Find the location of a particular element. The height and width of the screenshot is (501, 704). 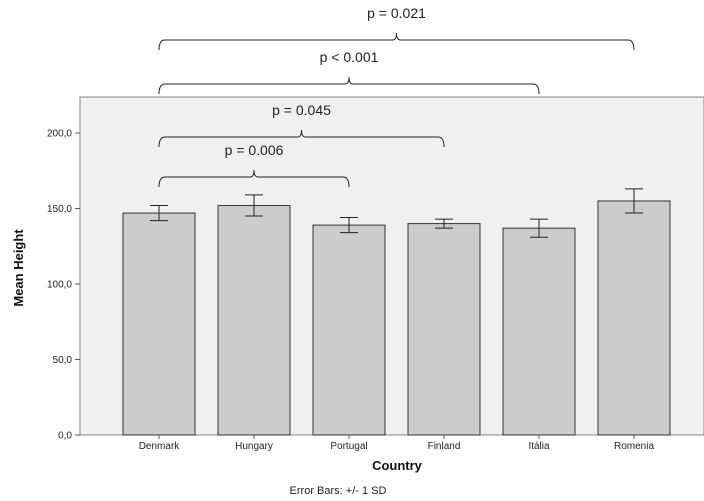

y-tick-label: 150,0 is located at coordinates (59, 209).